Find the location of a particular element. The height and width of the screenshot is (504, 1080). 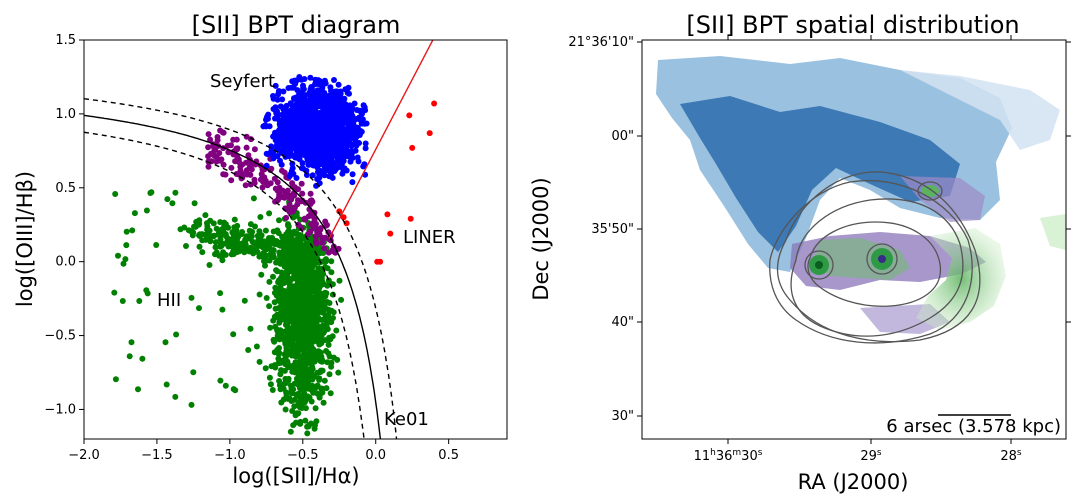

bpt-x-tick-label: 0.5 is located at coordinates (448, 455).